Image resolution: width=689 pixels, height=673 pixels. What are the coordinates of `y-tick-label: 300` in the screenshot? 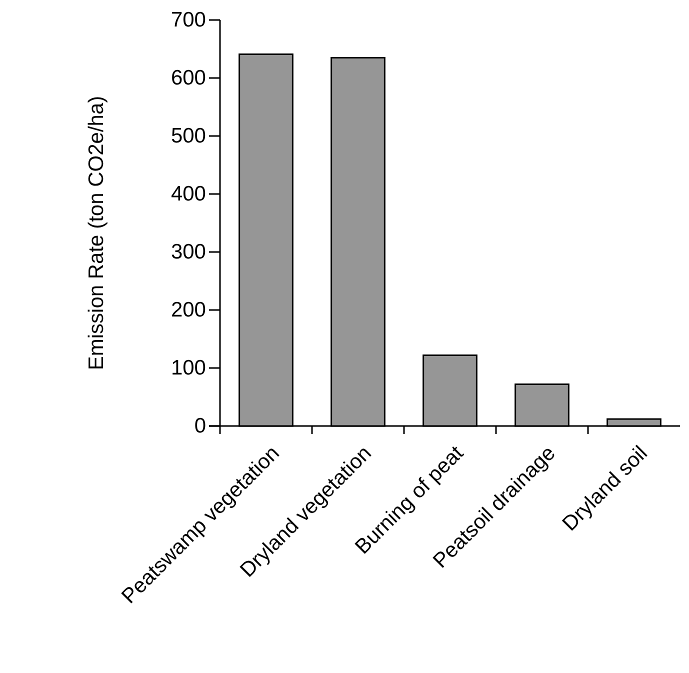 It's located at (188, 252).